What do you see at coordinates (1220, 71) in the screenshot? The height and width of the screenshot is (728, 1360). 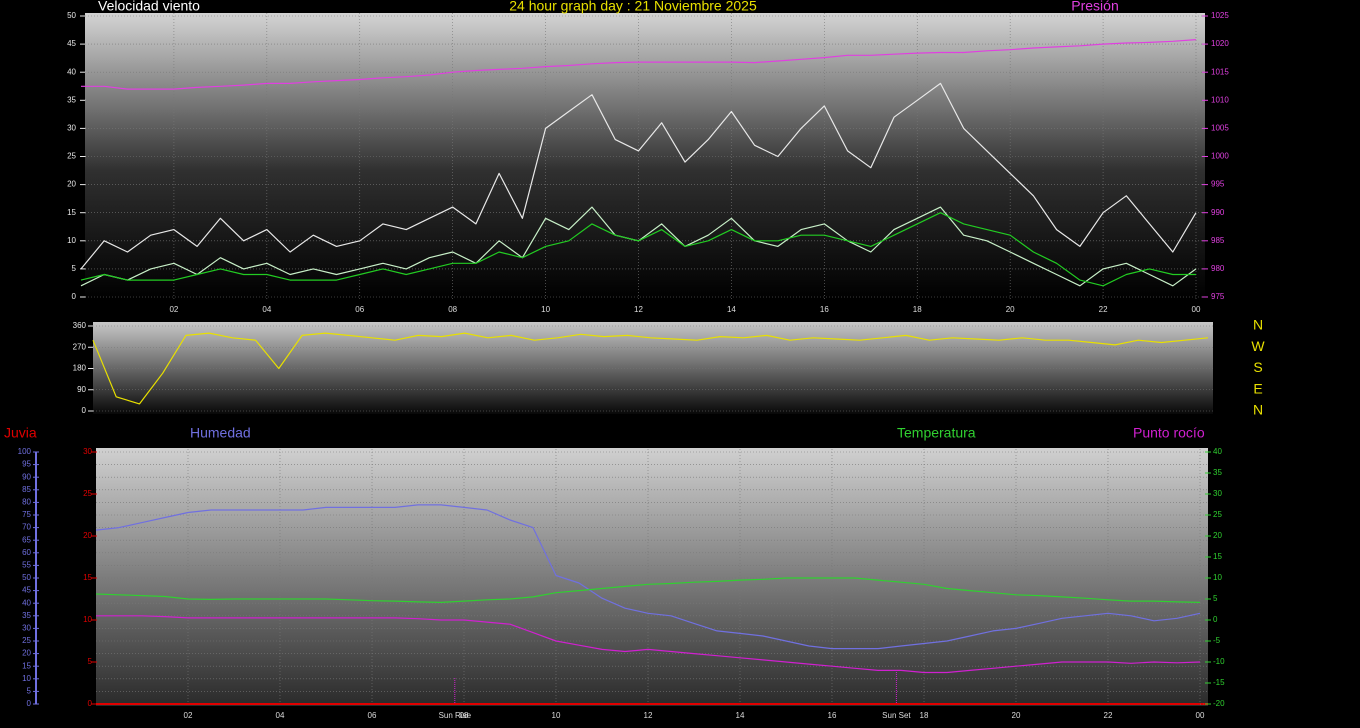 I see `y2-tick-label: 1015` at bounding box center [1220, 71].